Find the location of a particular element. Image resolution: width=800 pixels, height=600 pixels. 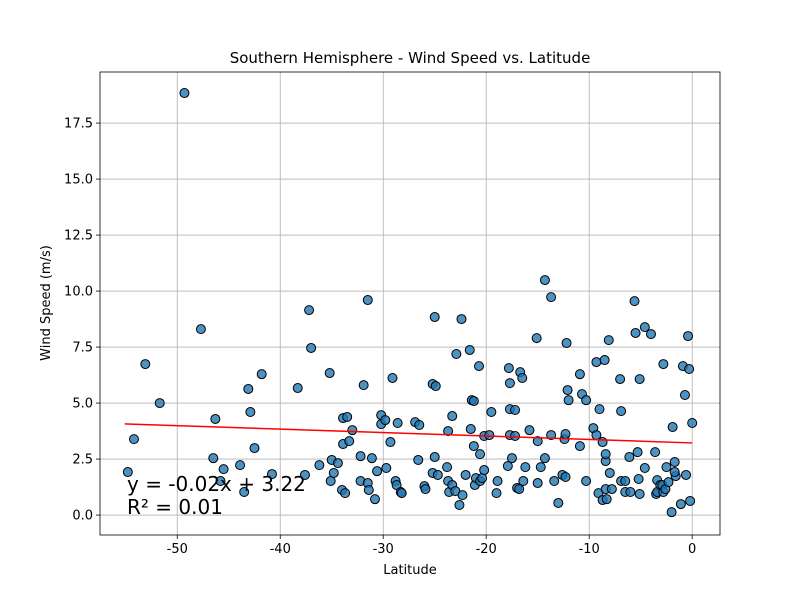

x-tick-label: 0 is located at coordinates (692, 549).